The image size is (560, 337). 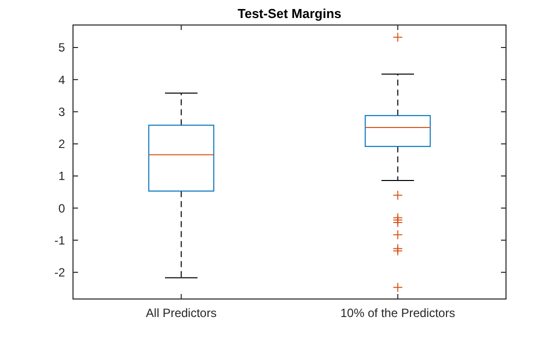 I want to click on y-tick-label: 3, so click(x=62, y=111).